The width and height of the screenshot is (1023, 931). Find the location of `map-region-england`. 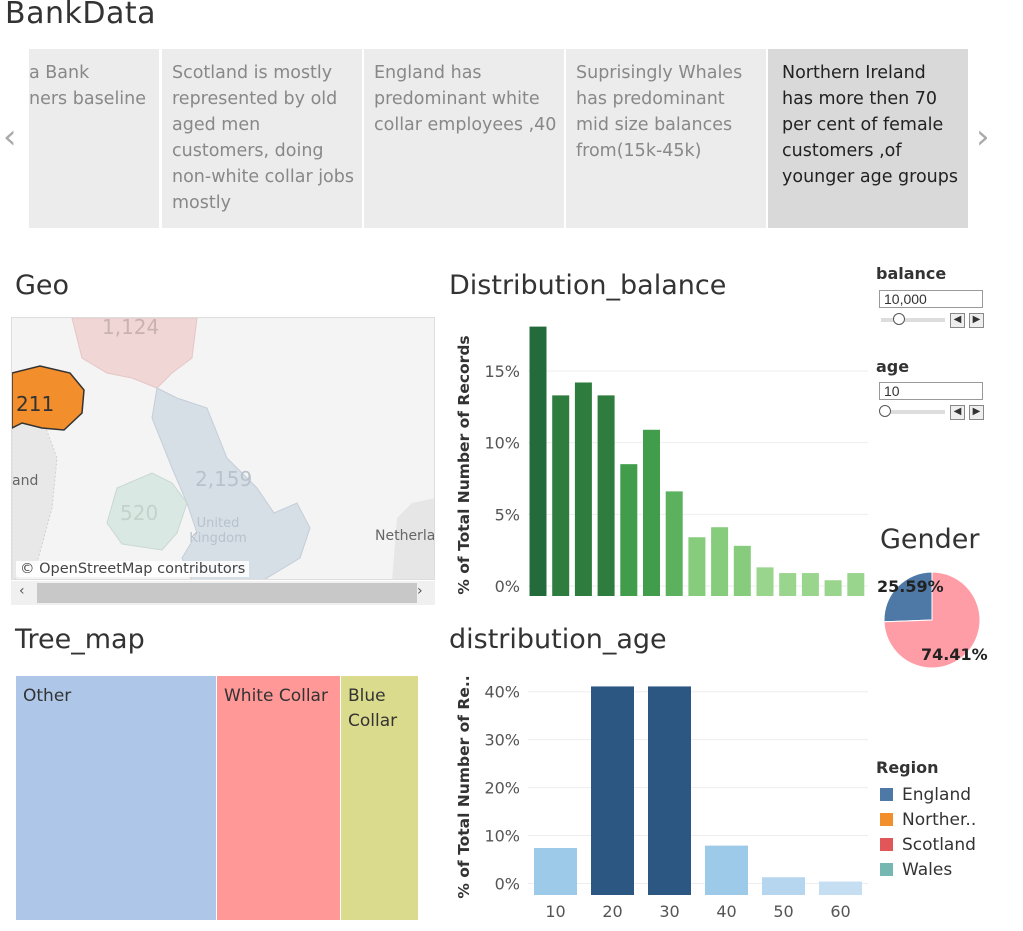

map-region-england is located at coordinates (231, 483).